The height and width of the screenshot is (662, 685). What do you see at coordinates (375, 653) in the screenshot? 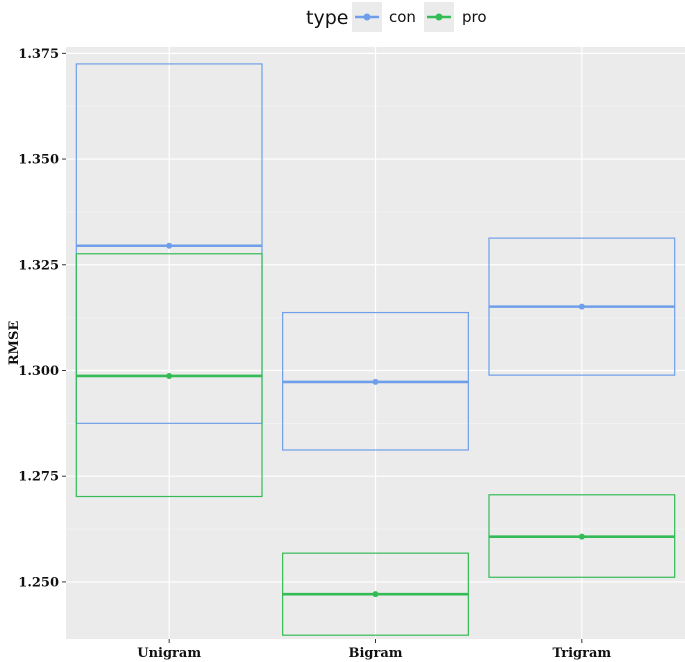
I see `x-tick-label: Bigram` at bounding box center [375, 653].